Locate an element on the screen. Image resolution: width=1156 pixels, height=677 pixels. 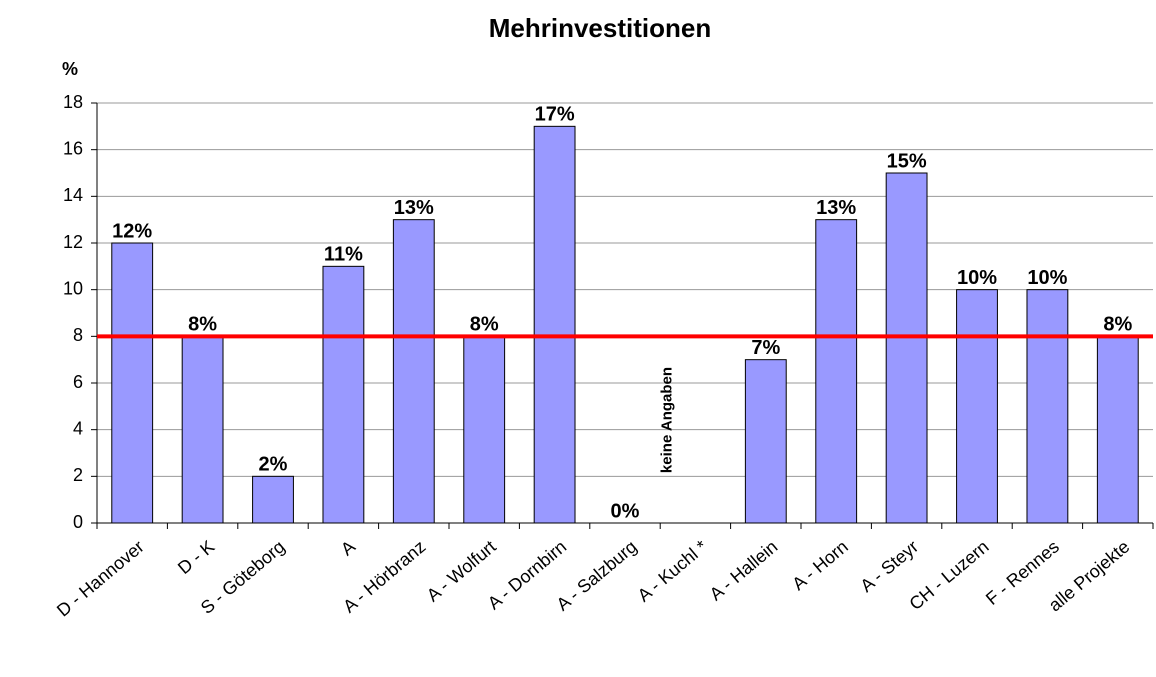
x-tick-label: A - Horn is located at coordinates (819, 565).